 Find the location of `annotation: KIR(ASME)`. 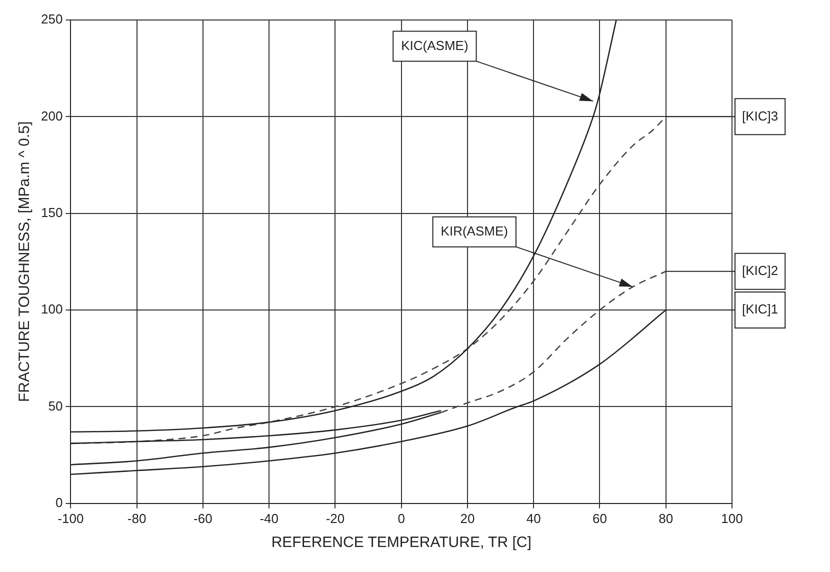

annotation: KIR(ASME) is located at coordinates (474, 230).